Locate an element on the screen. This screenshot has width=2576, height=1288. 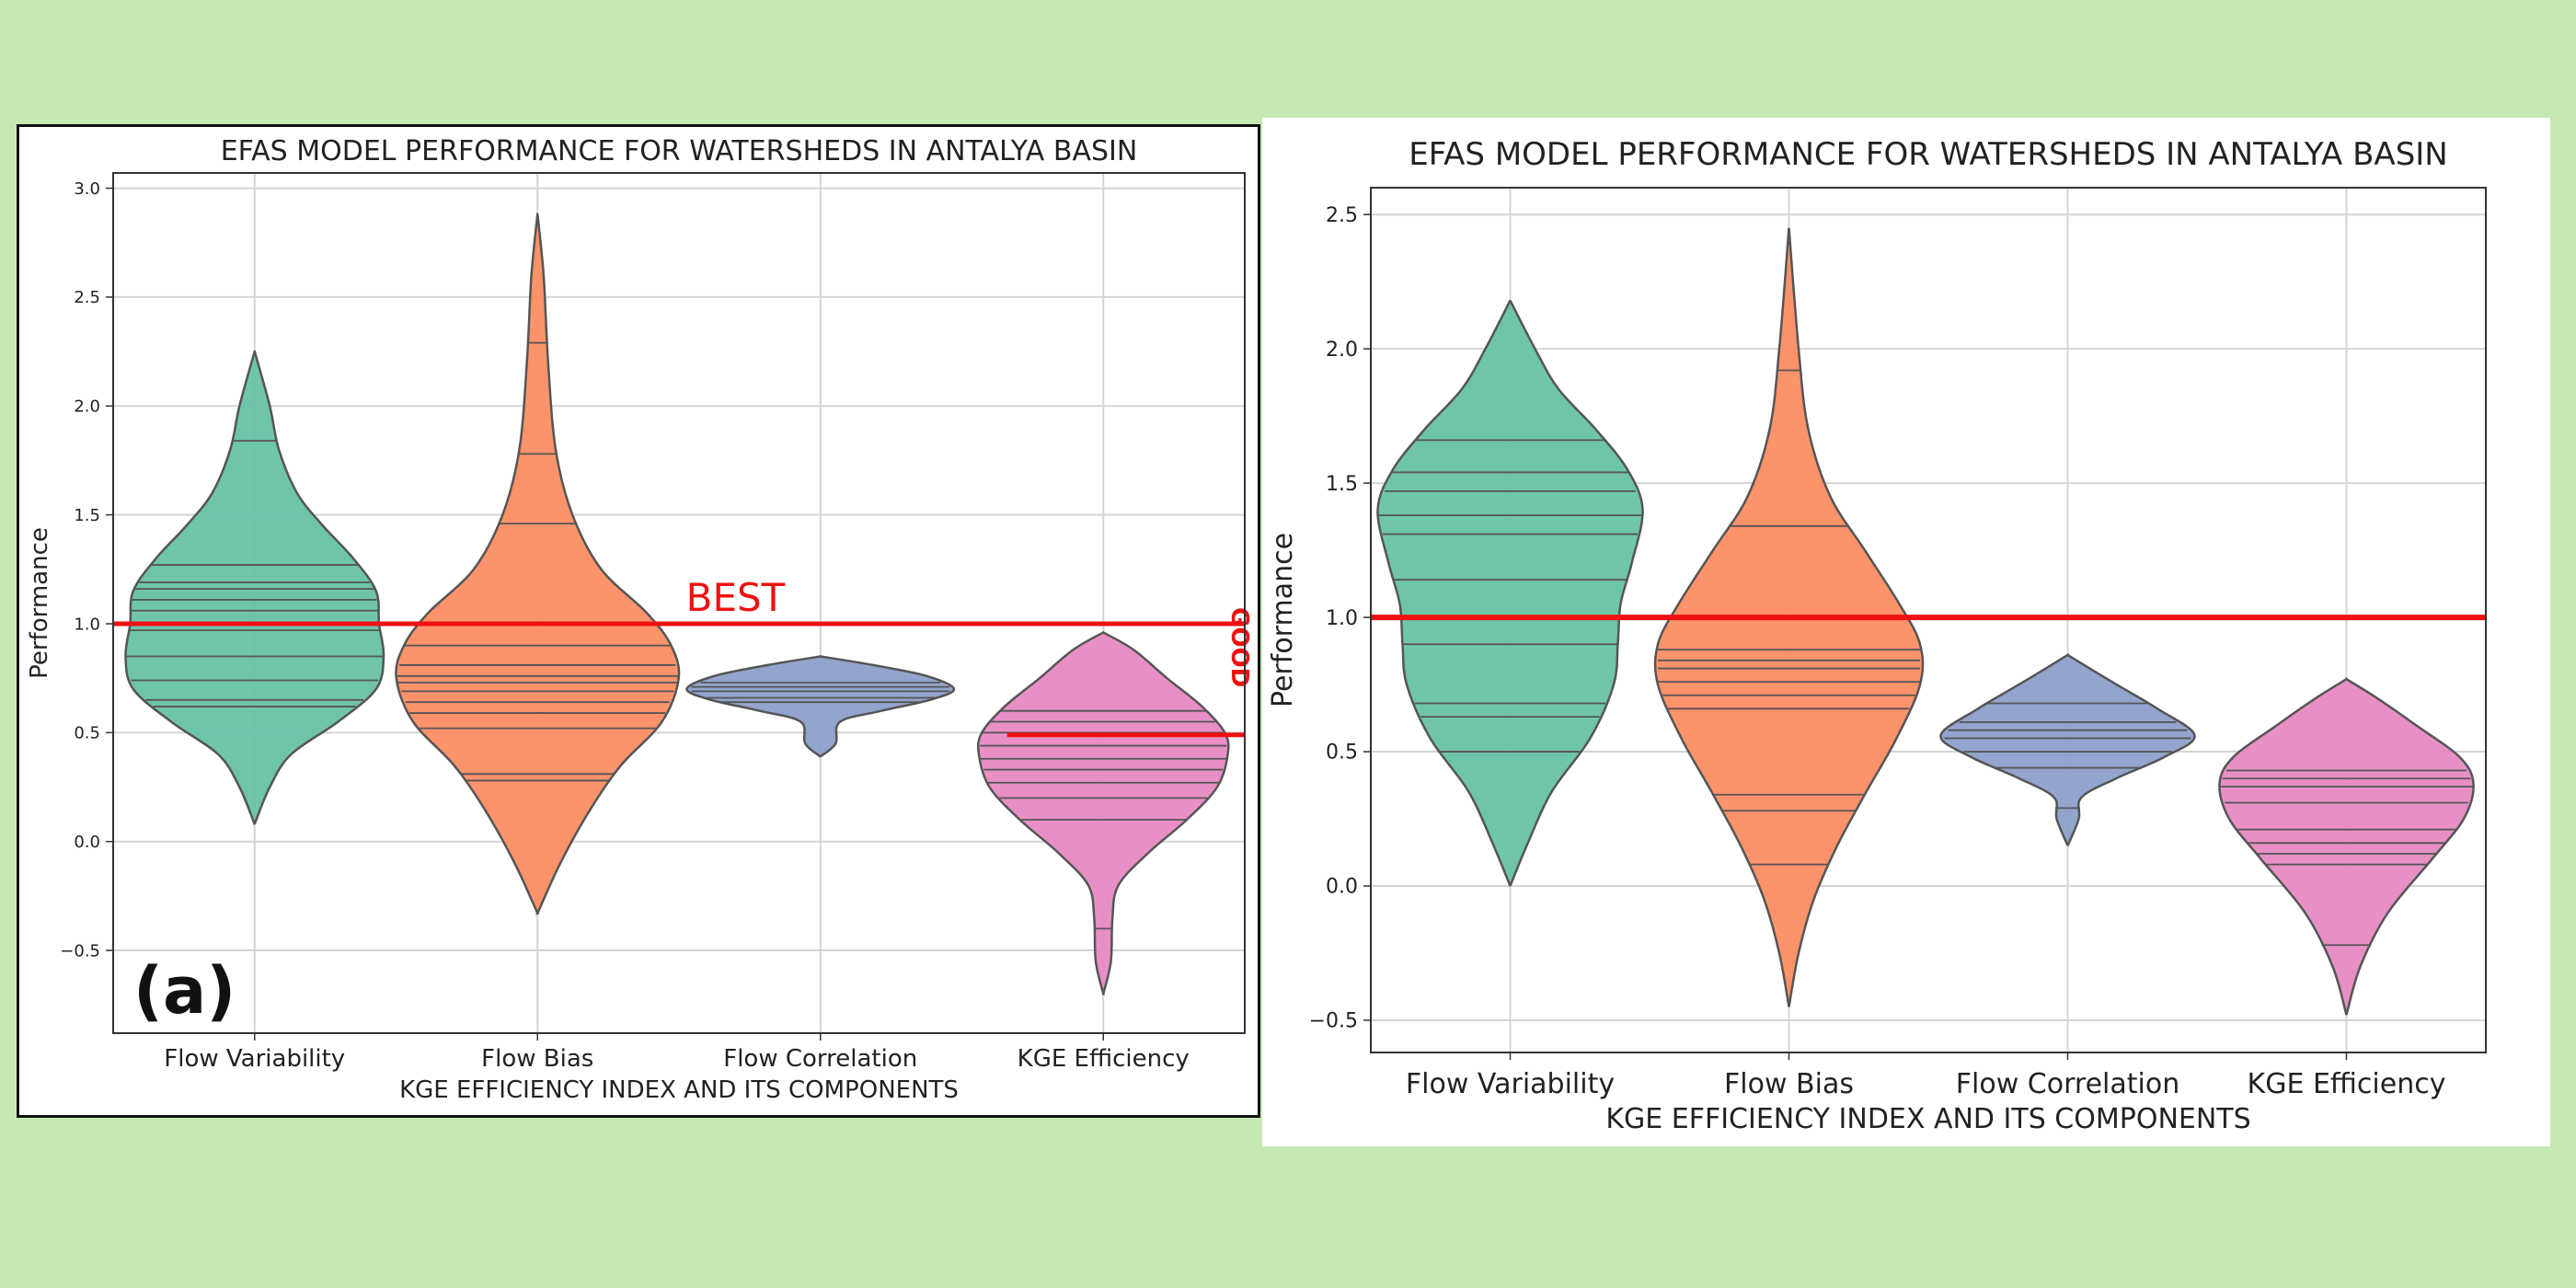
good-label: GOOD is located at coordinates (1239, 647).